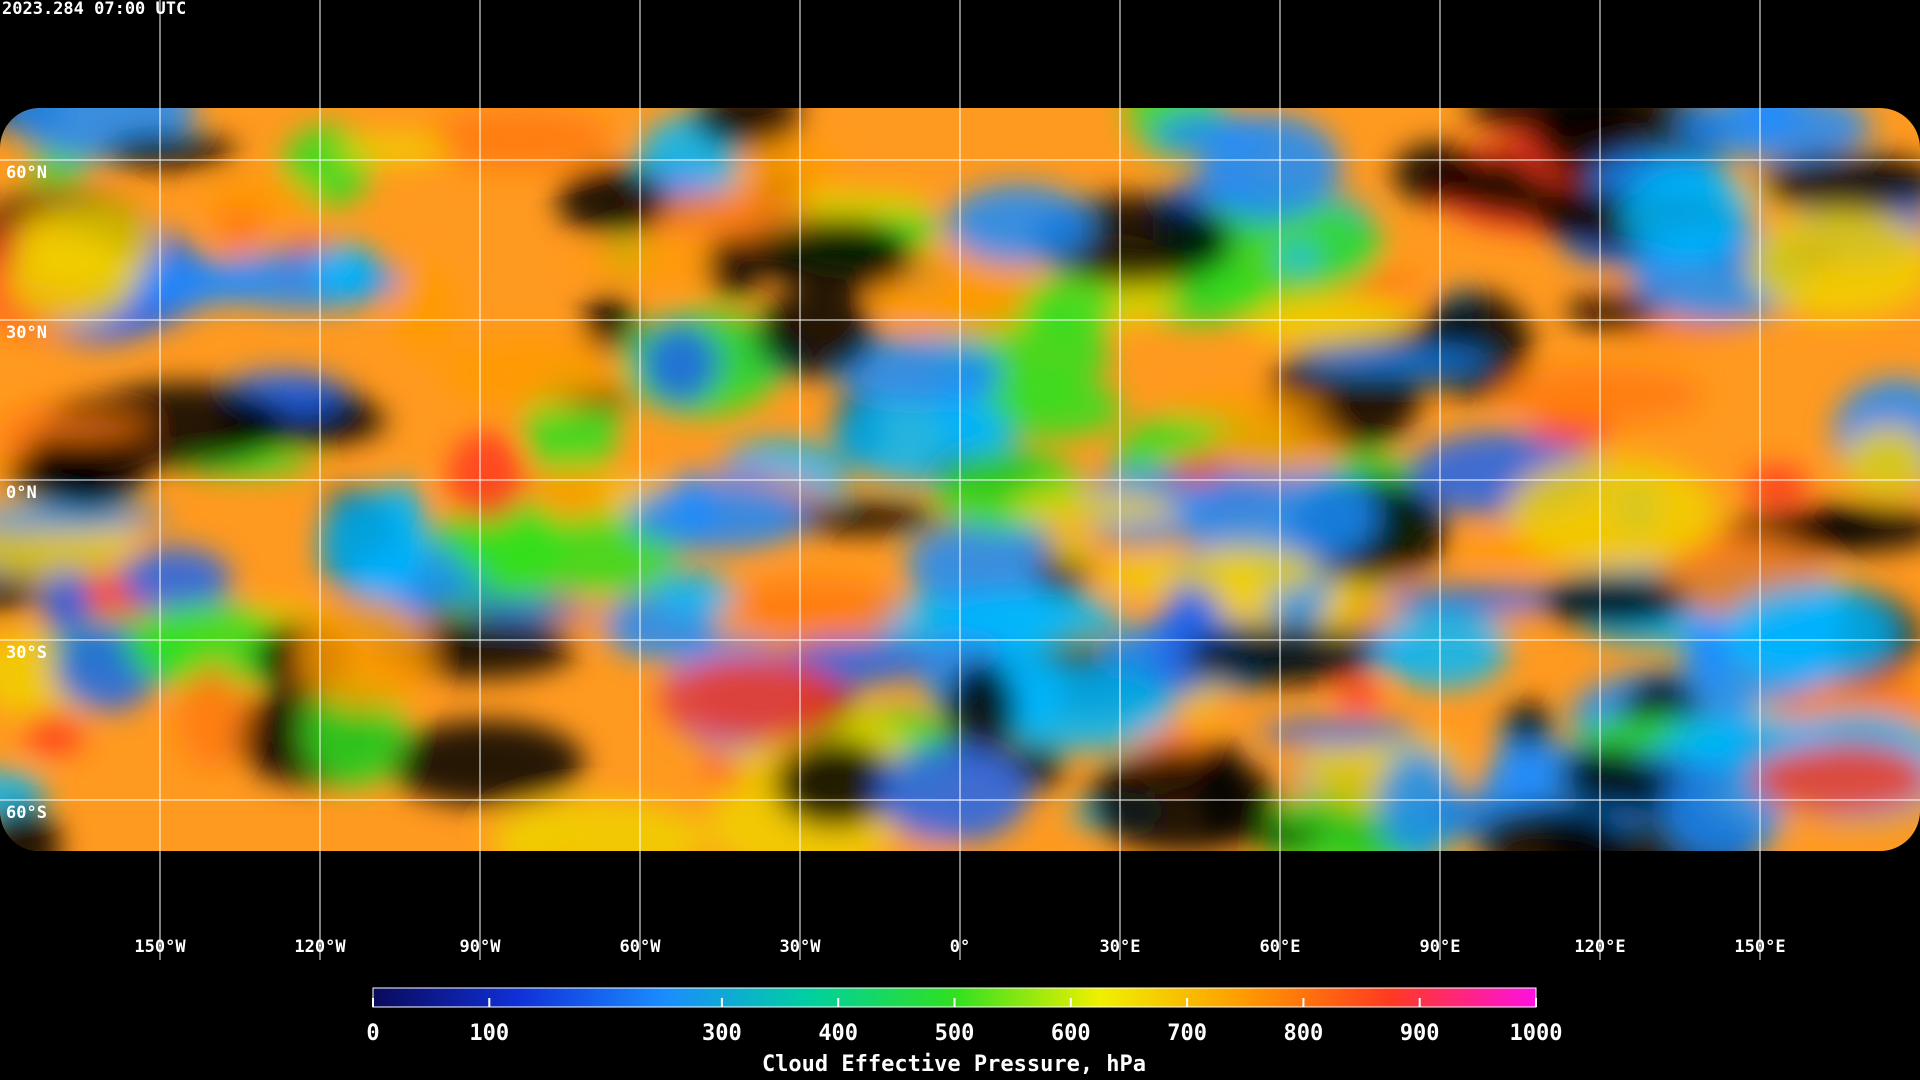 The image size is (1920, 1080). I want to click on lon-label: 30°E, so click(1120, 947).